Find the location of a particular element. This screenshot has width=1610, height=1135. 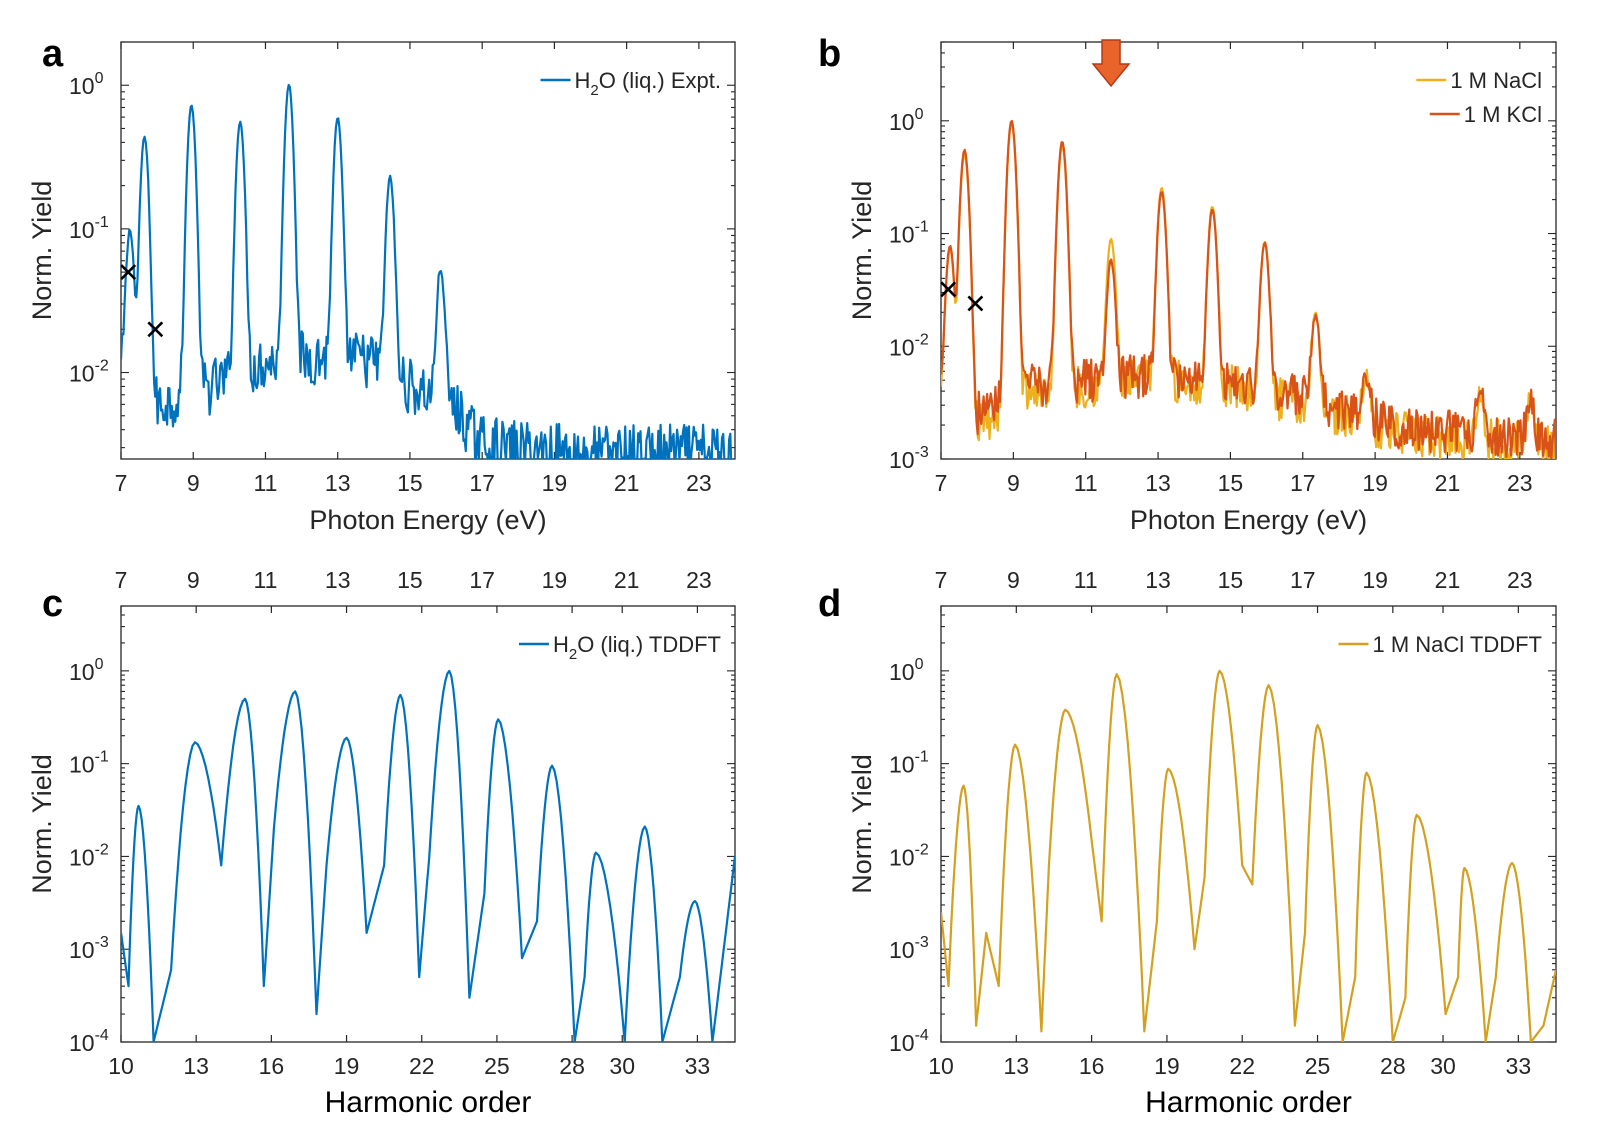

x-tick-label: 10 is located at coordinates (941, 1066).